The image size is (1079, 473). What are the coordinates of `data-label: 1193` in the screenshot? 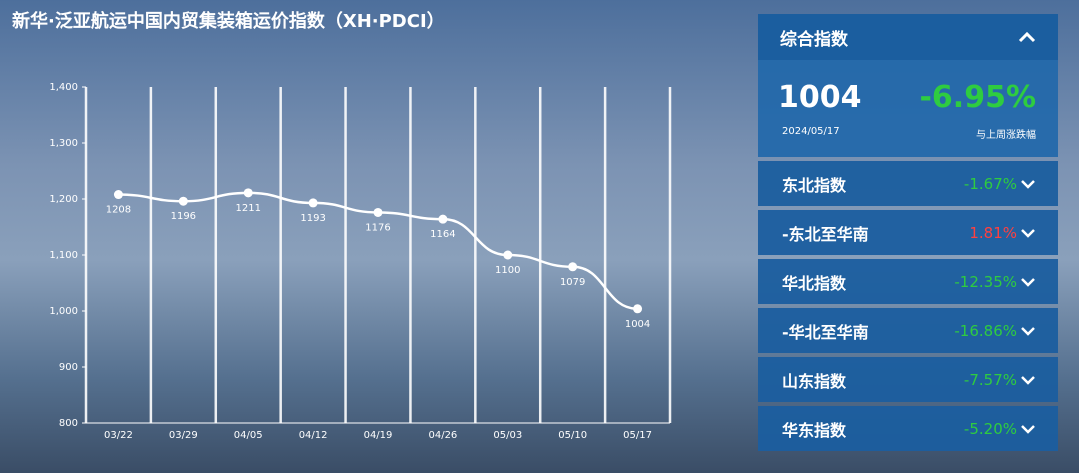 It's located at (312, 218).